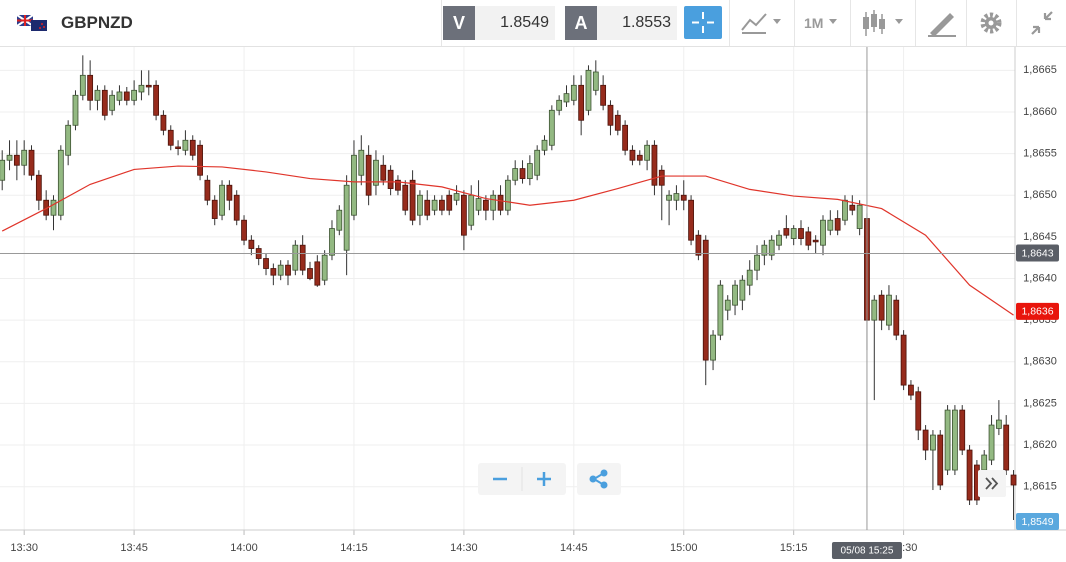  Describe the element at coordinates (1040, 112) in the screenshot. I see `y-tick-label: 1,8660` at that location.